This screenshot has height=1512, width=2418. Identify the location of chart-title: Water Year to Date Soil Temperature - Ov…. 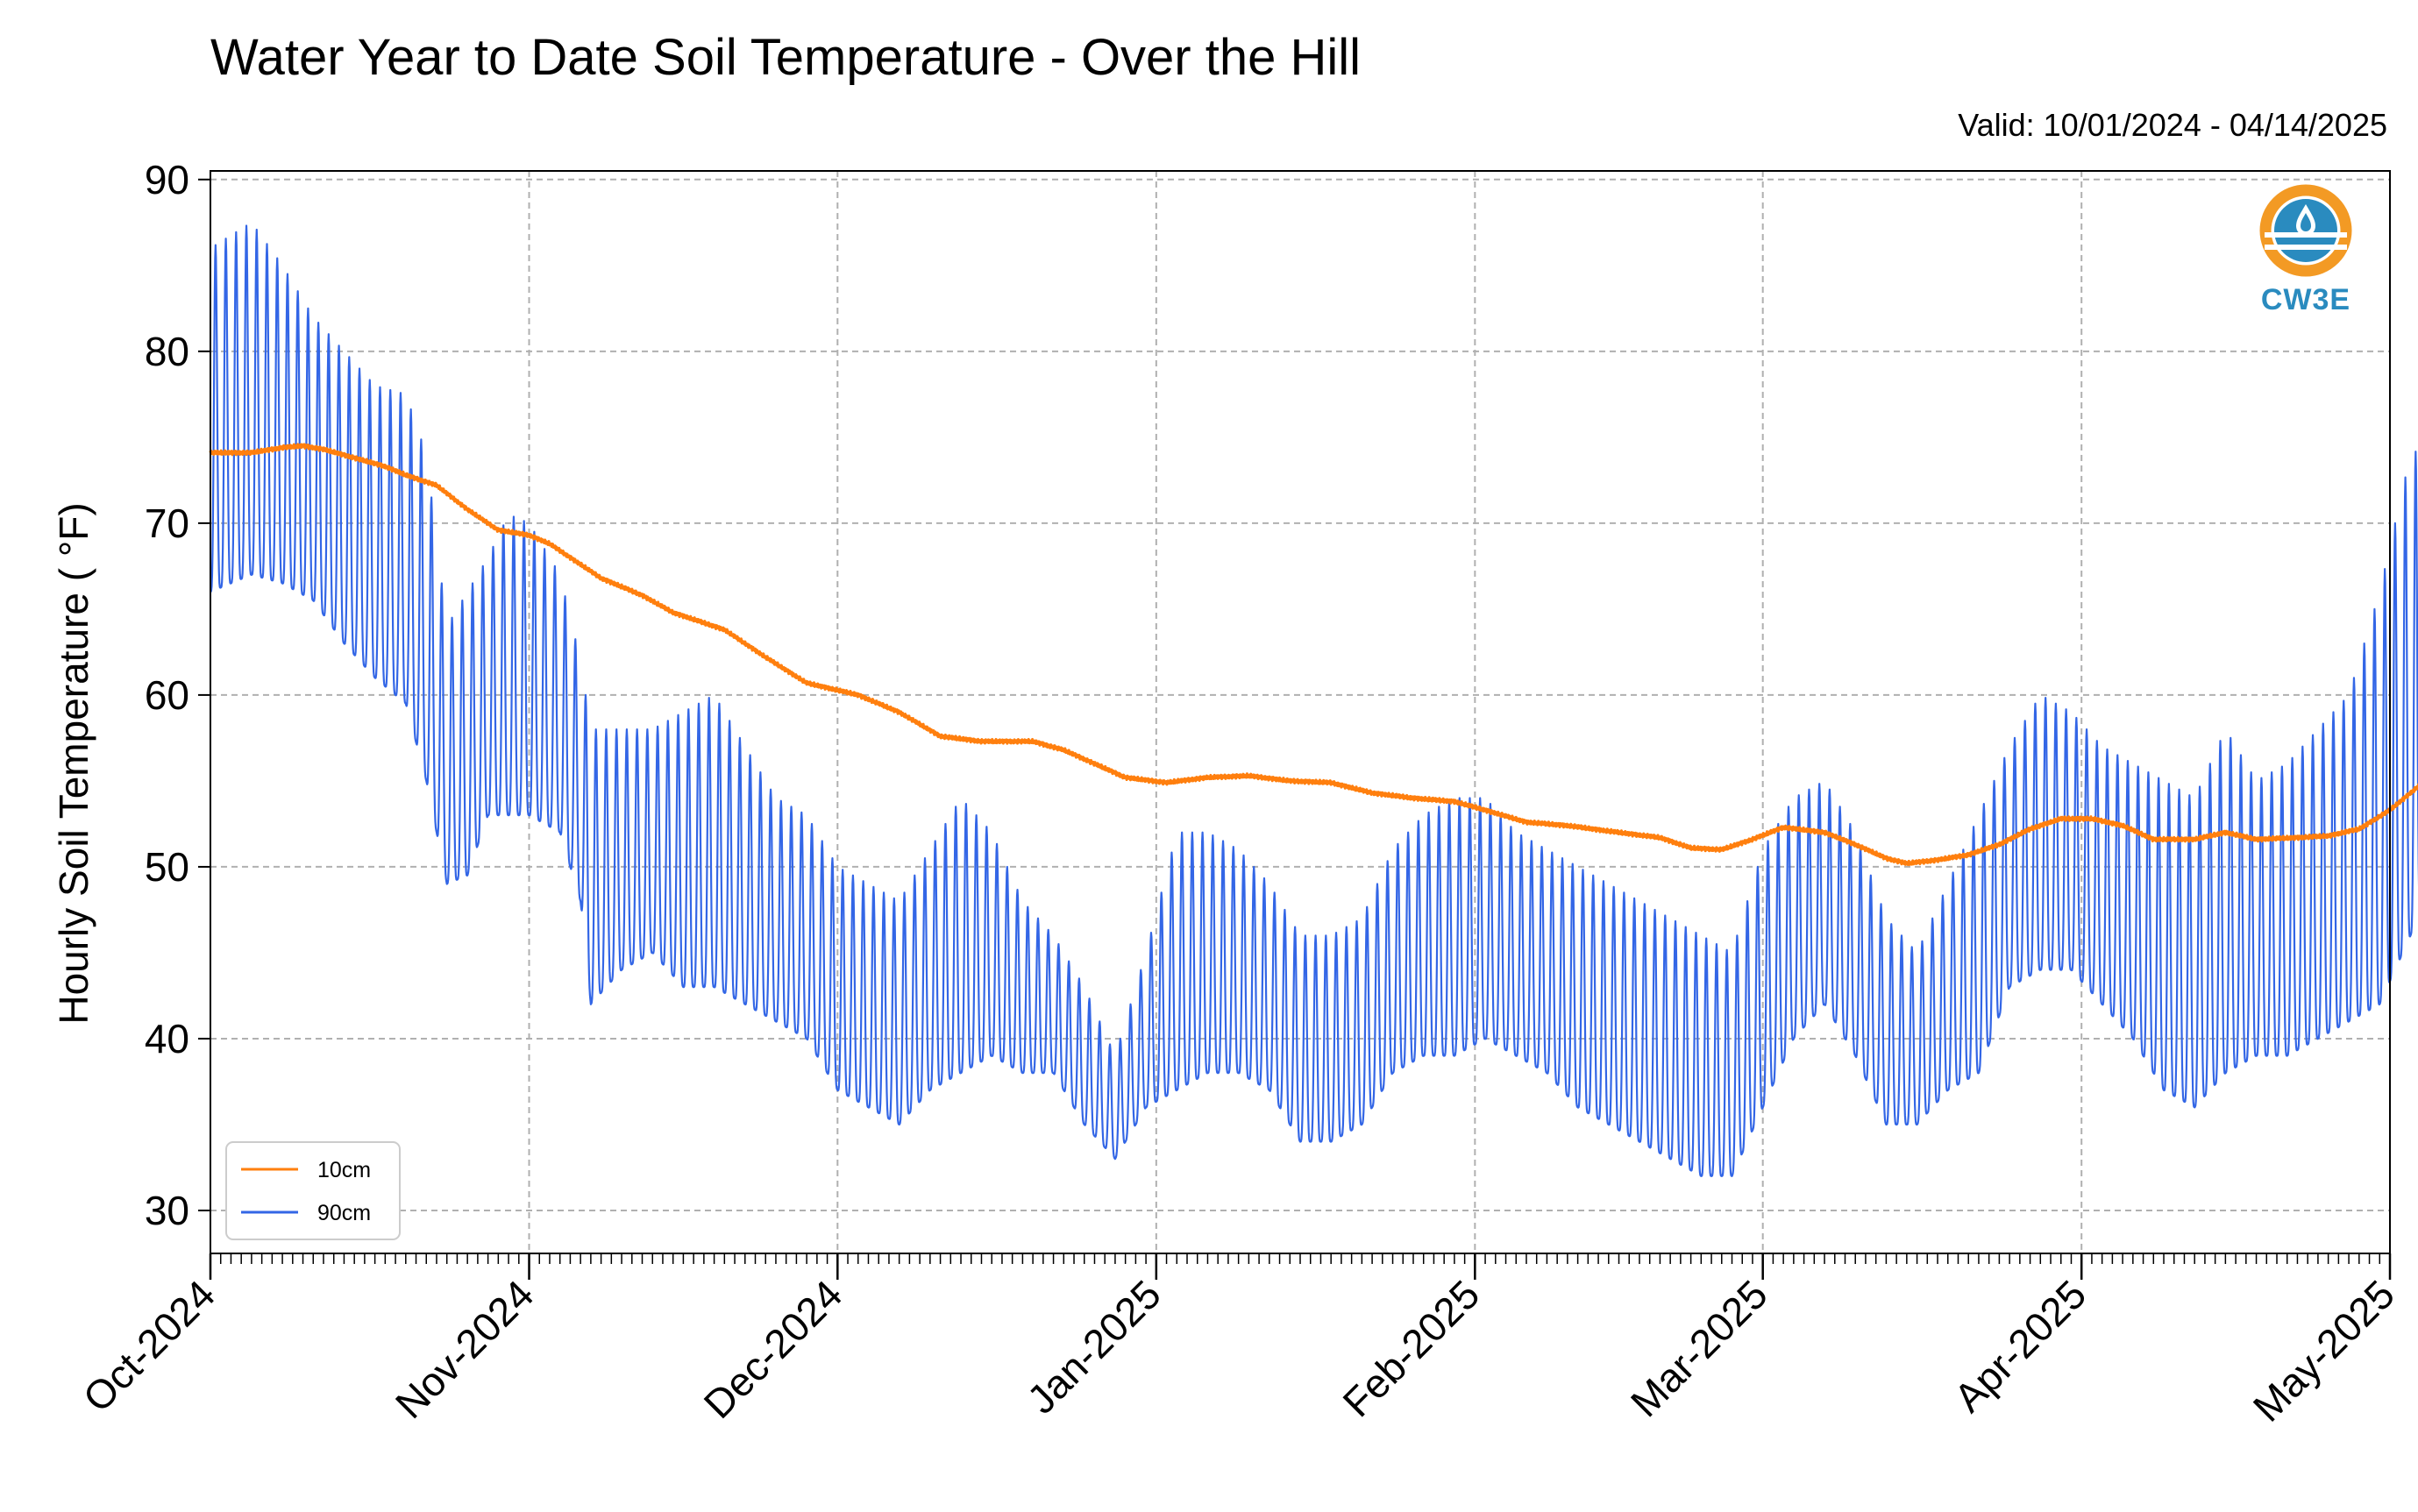
(786, 57).